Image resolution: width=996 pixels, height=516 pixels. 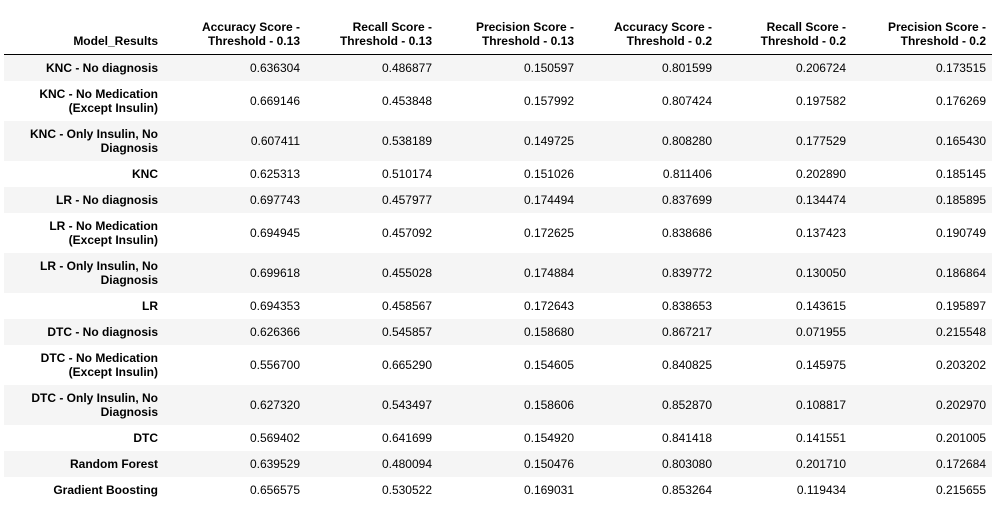 I want to click on column-header: Precision Score - Threshold - 0.13, so click(x=509, y=27).